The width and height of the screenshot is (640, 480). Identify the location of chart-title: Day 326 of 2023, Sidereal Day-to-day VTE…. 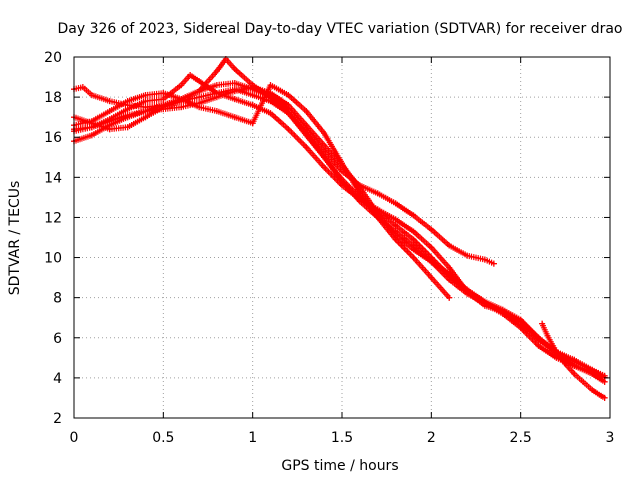
(339, 29).